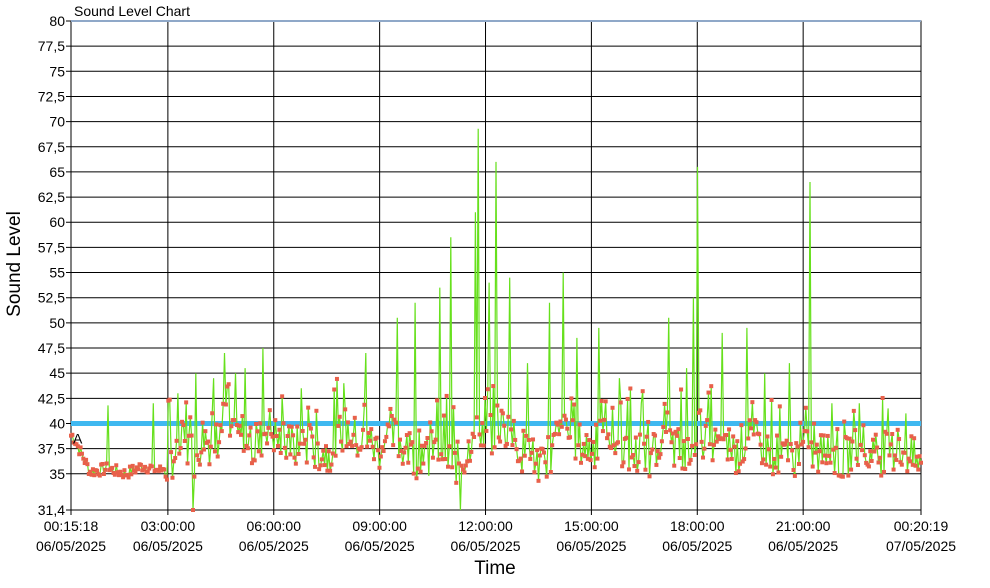 This screenshot has height=588, width=990. Describe the element at coordinates (51, 348) in the screenshot. I see `y-tick-label: 47,5` at that location.